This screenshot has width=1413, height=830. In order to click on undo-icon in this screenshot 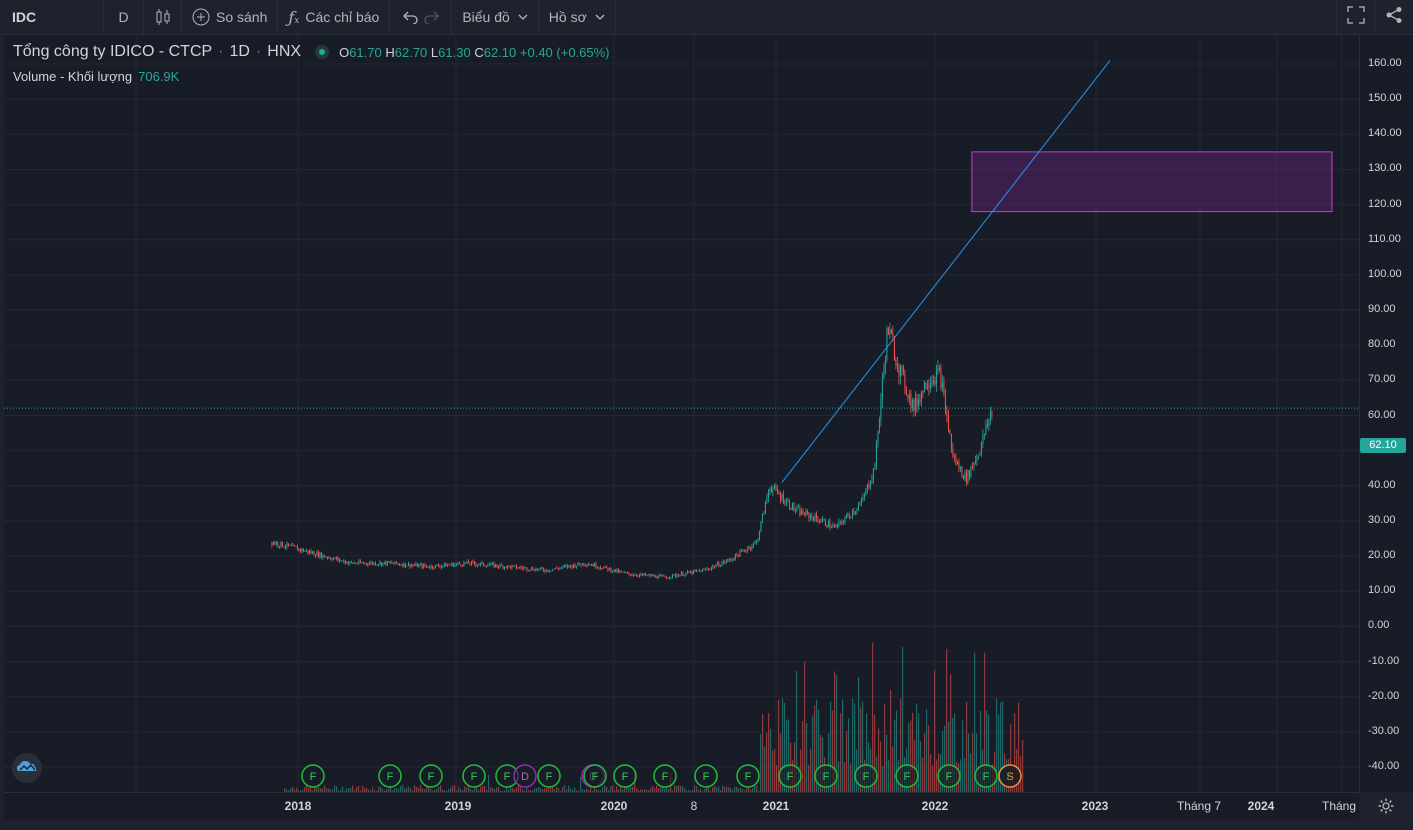, I will do `click(410, 17)`.